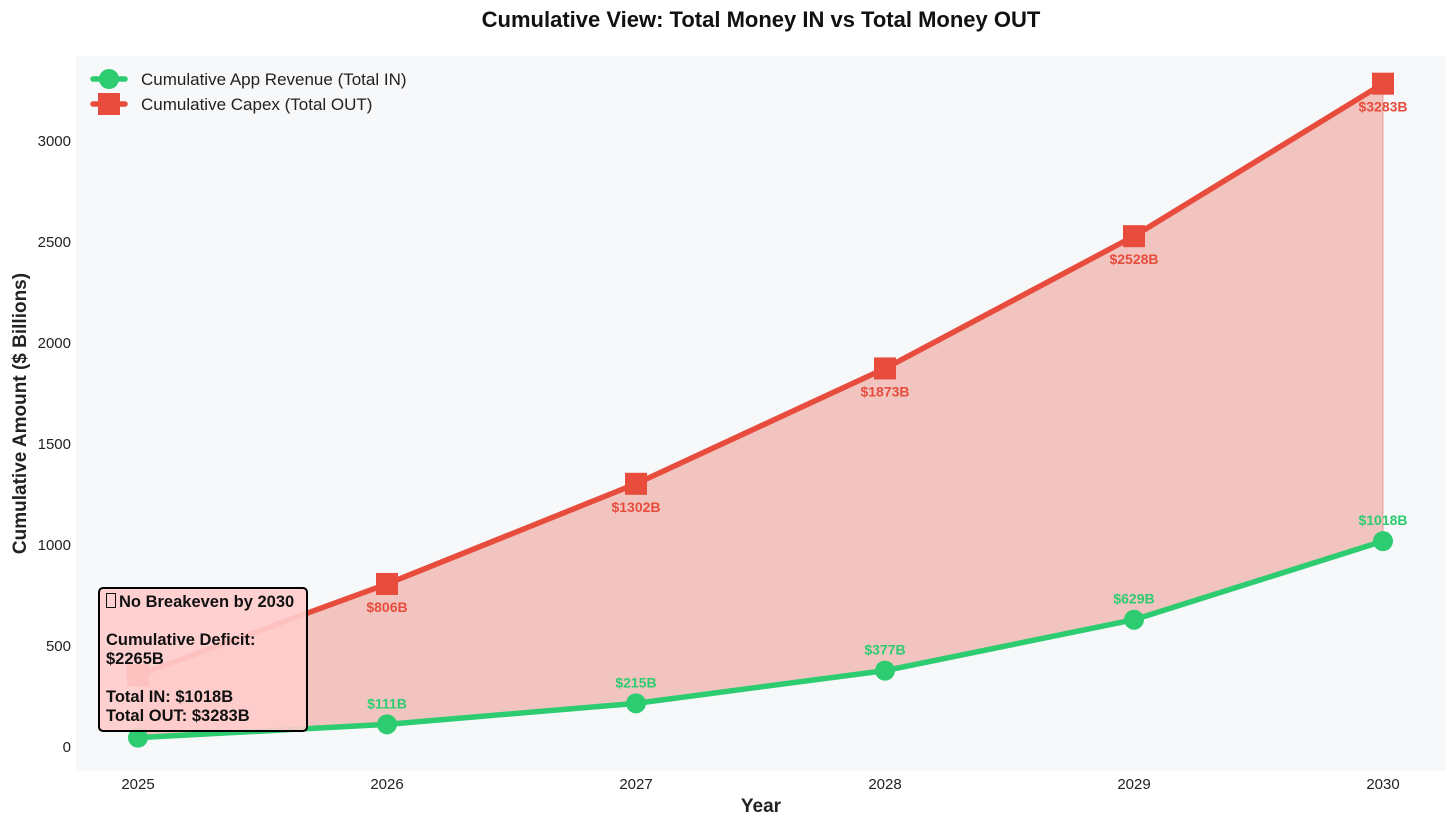  Describe the element at coordinates (635, 507) in the screenshot. I see `capex-data-label: $1302B` at that location.